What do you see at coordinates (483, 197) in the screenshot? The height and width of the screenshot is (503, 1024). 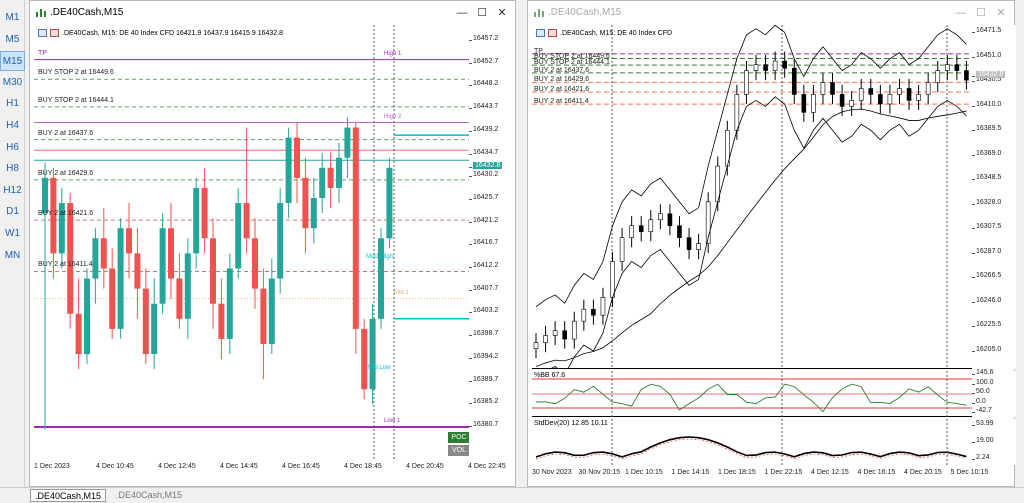 I see `price-tick: 16425.7` at bounding box center [483, 197].